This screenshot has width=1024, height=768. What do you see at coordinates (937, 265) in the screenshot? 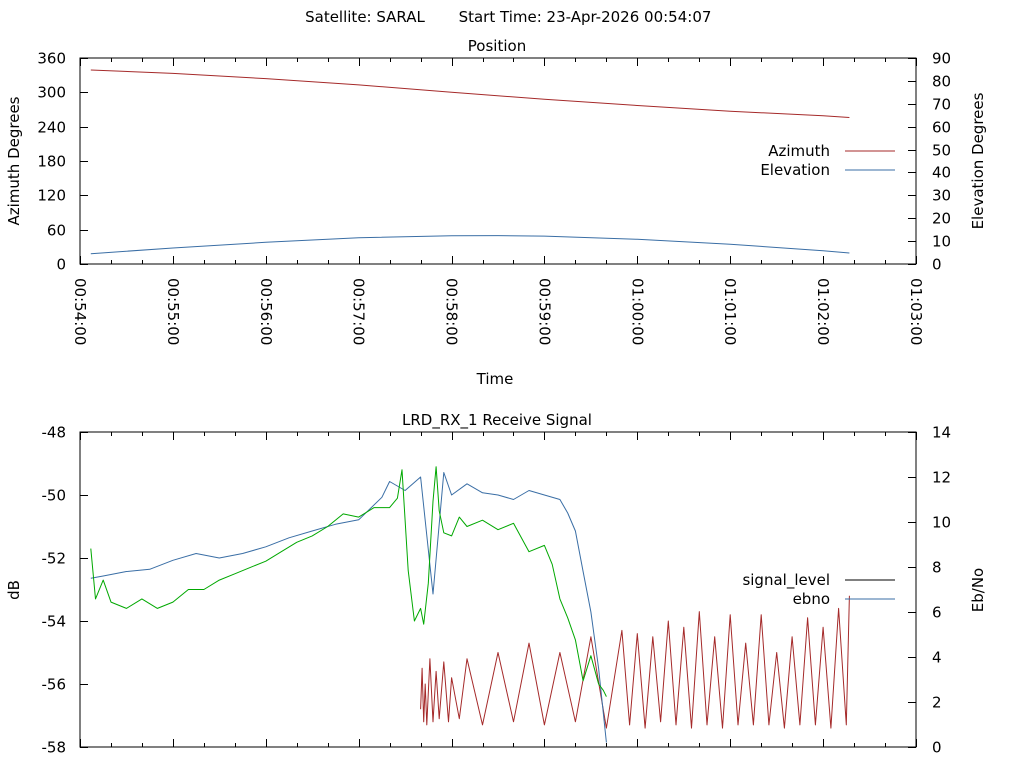
I see `position-y2-tick-label: 0` at bounding box center [937, 265].